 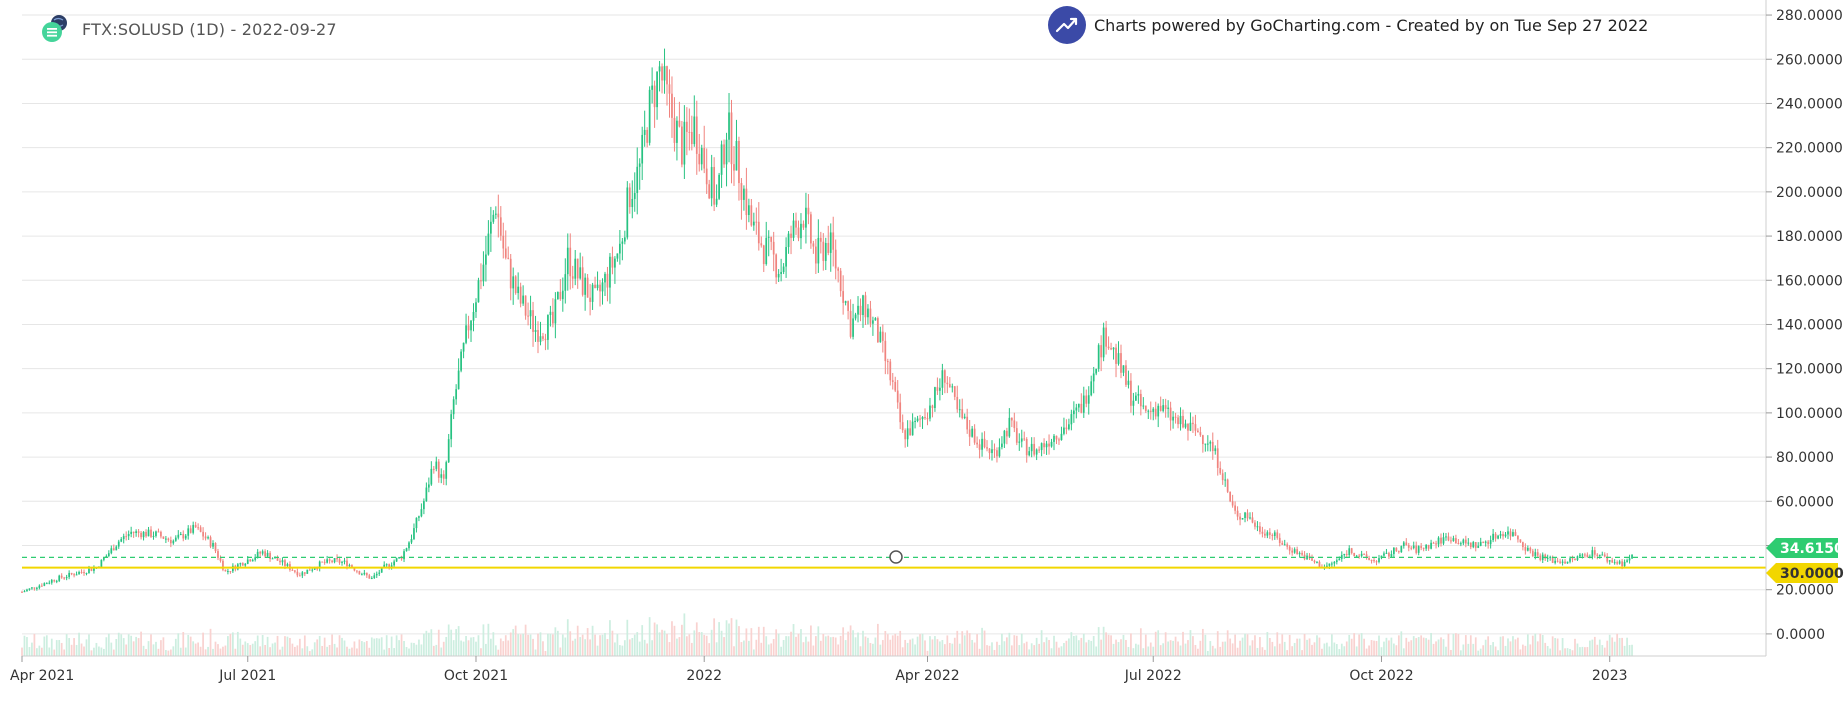 What do you see at coordinates (704, 676) in the screenshot?
I see `x-tick-label: 2022` at bounding box center [704, 676].